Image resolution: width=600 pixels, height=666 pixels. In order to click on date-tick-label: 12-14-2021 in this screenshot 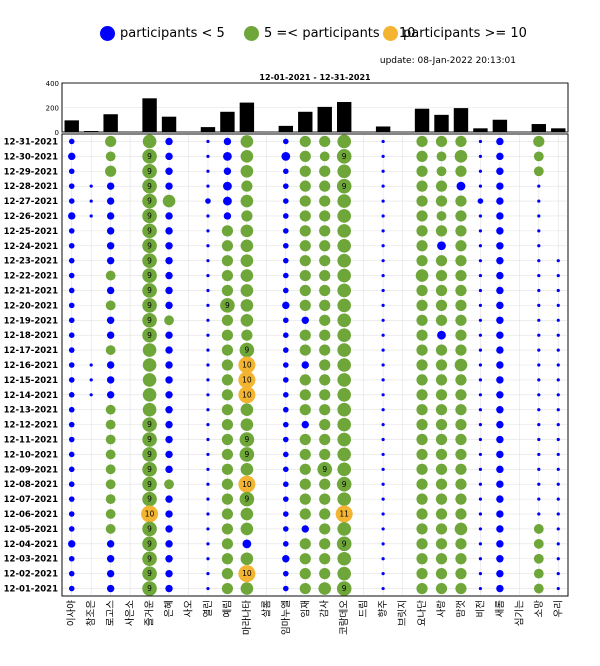, I will do `click(31, 396)`.